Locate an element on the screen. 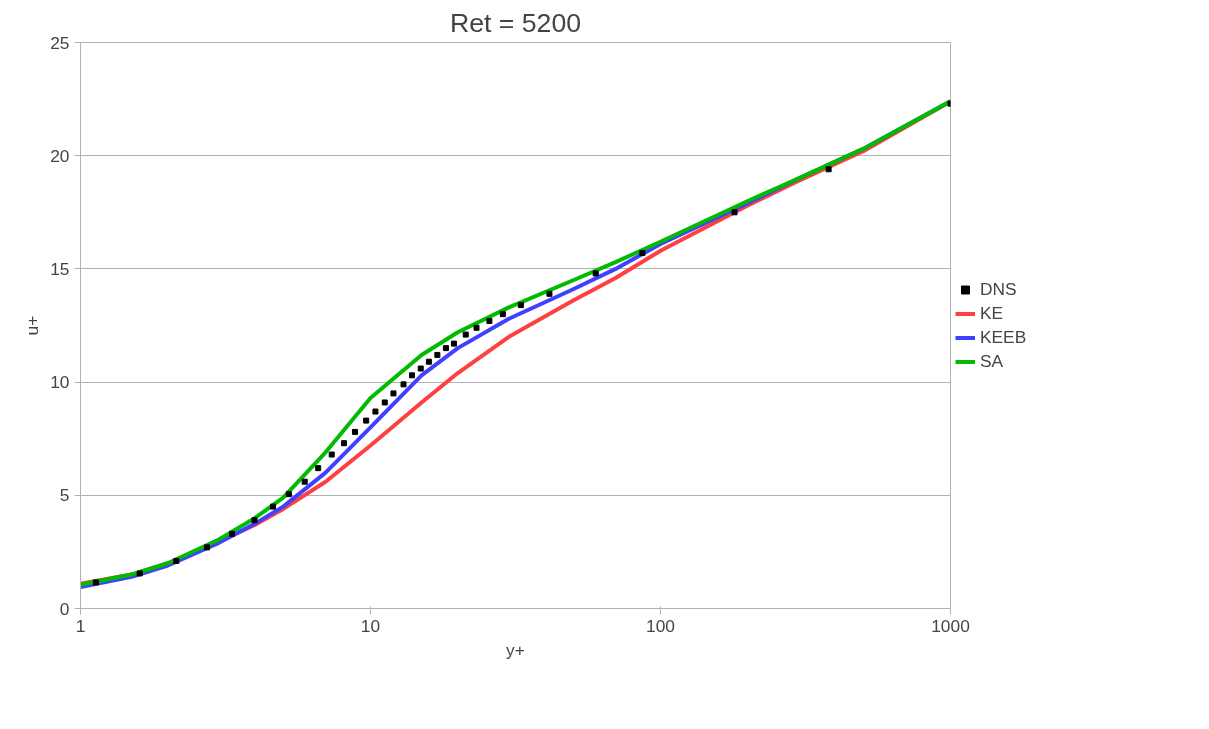 Image resolution: width=1209 pixels, height=729 pixels. legend-label: DNS is located at coordinates (998, 289).